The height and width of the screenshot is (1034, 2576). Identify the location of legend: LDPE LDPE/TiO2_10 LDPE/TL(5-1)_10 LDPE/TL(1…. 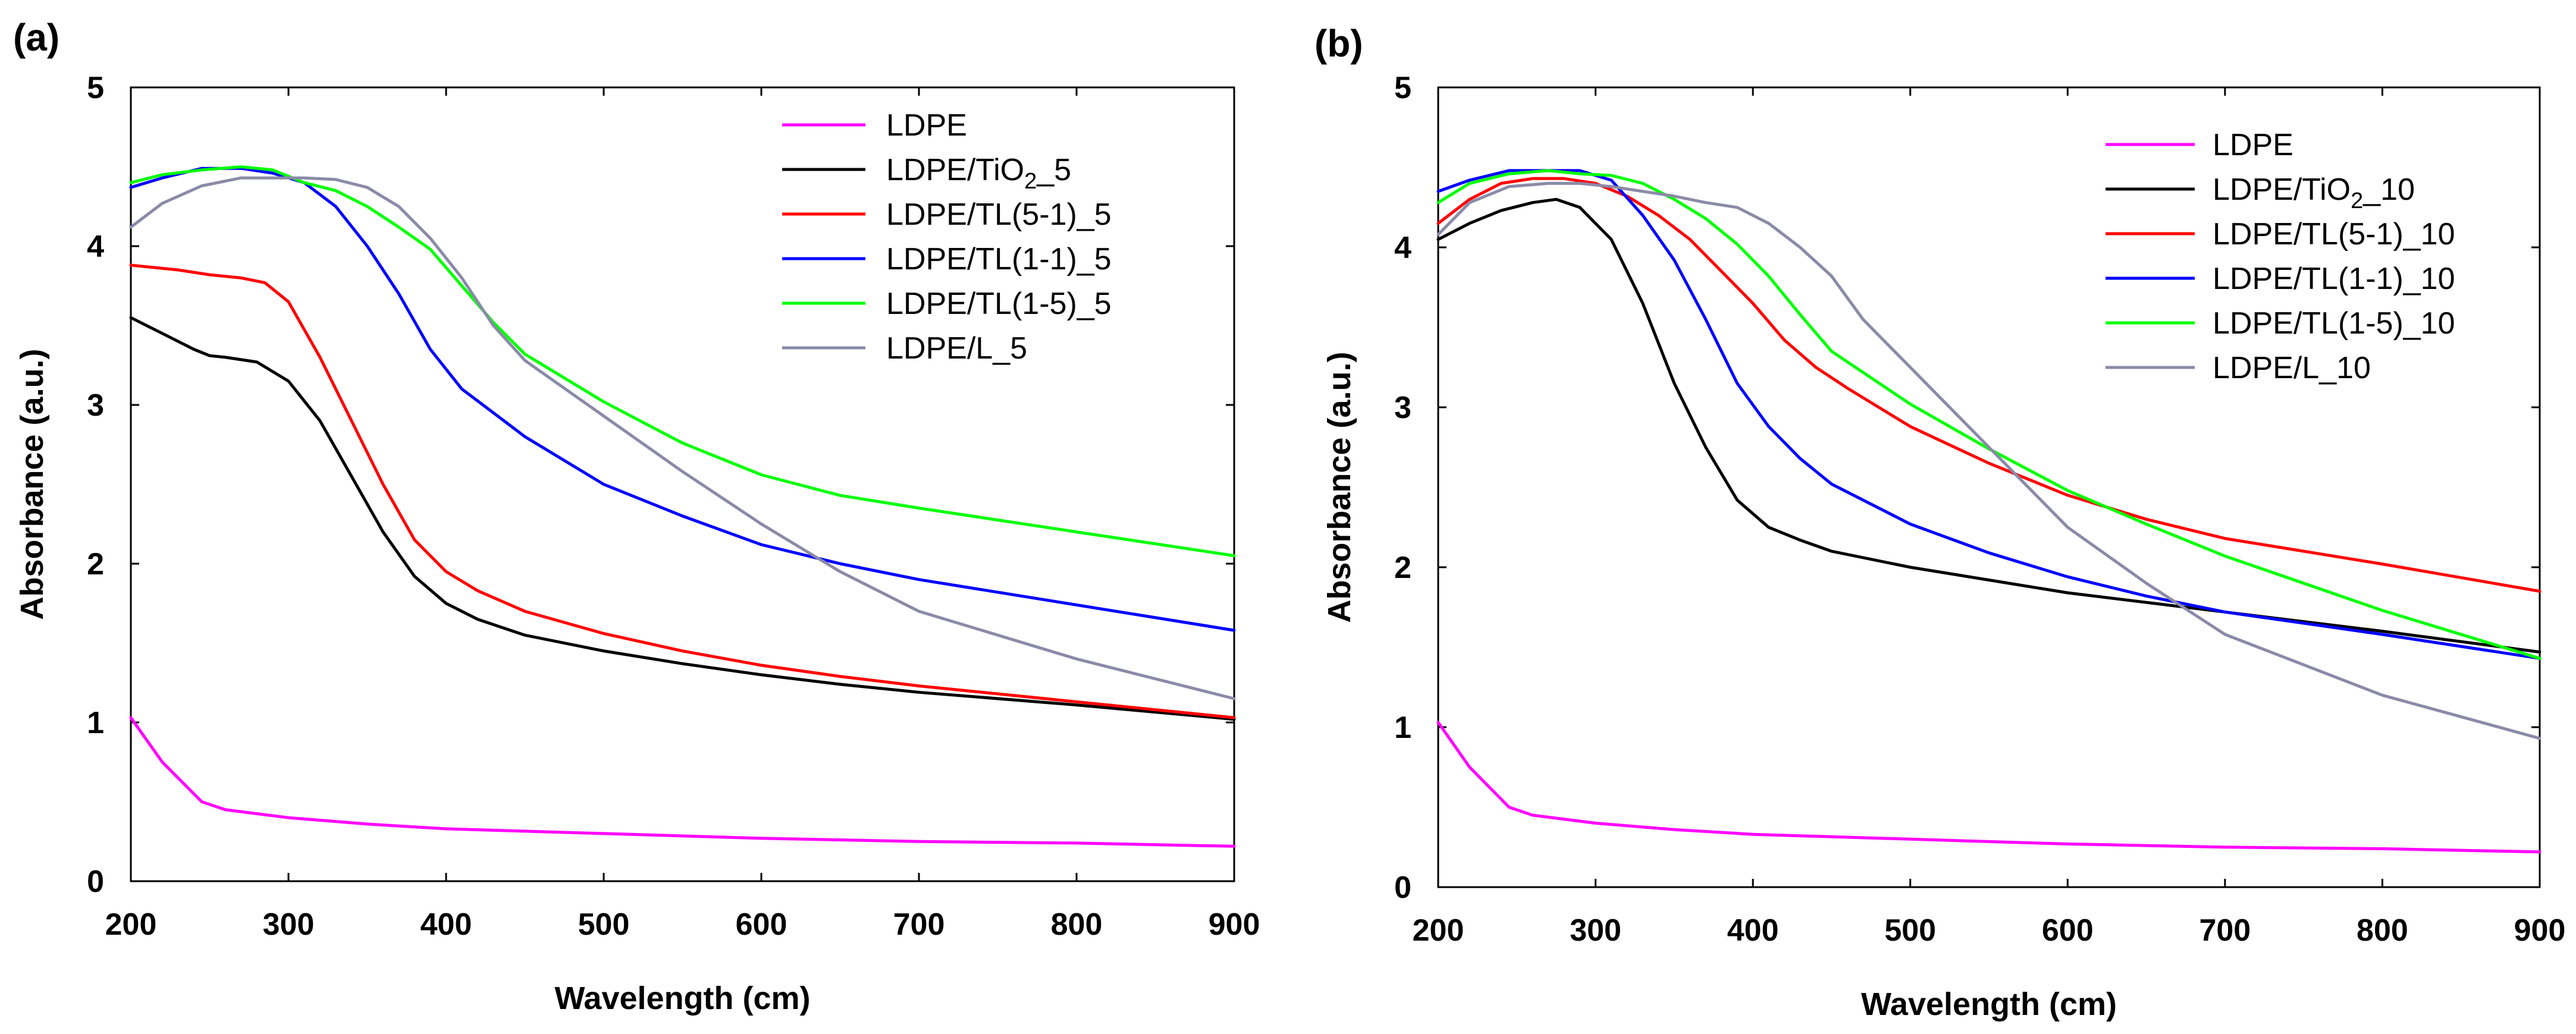
(2280, 256).